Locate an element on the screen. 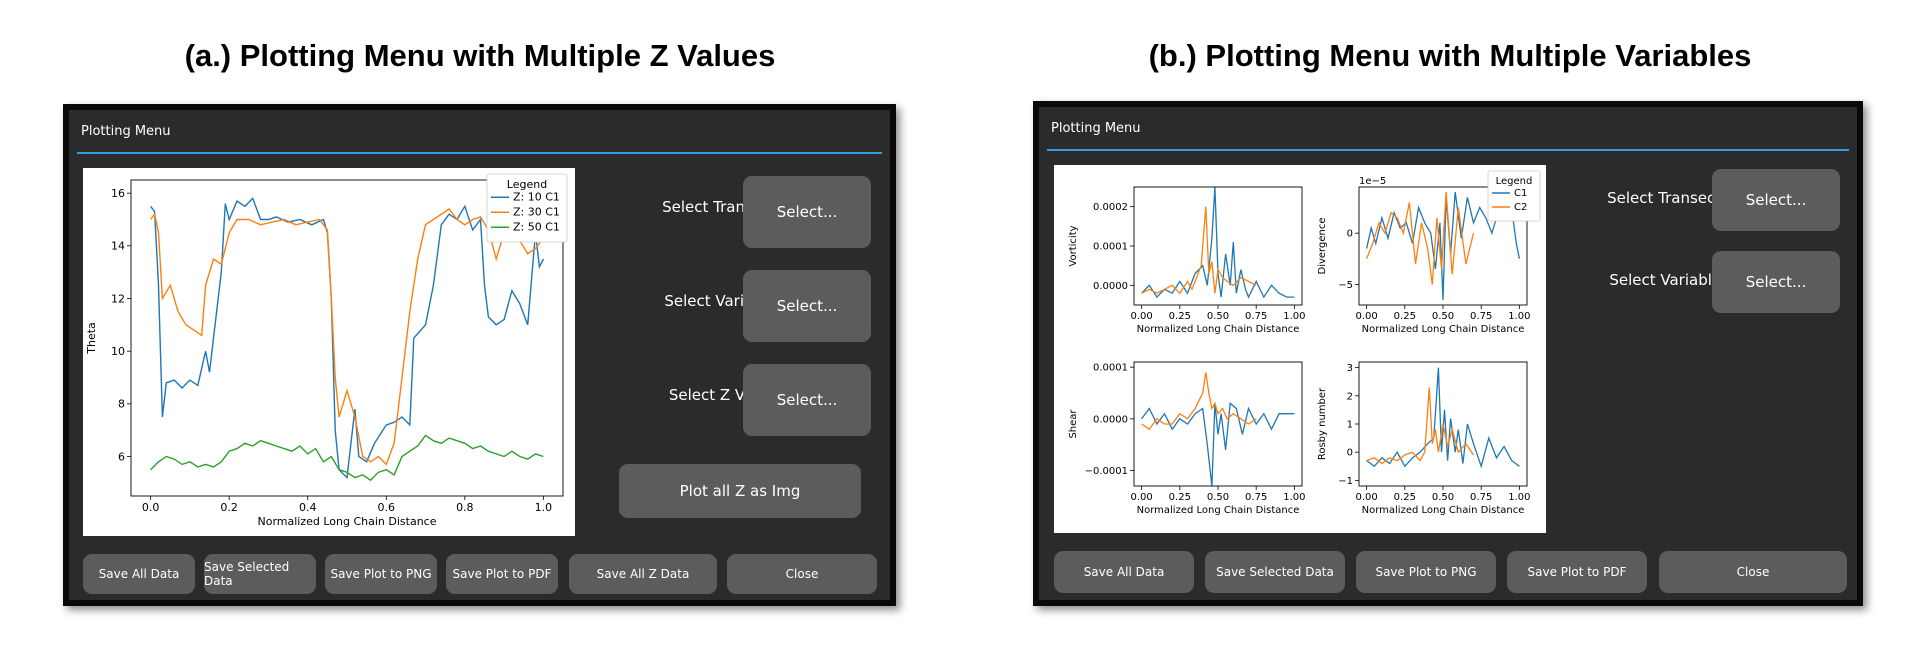  legend-label: C2 is located at coordinates (1520, 207).